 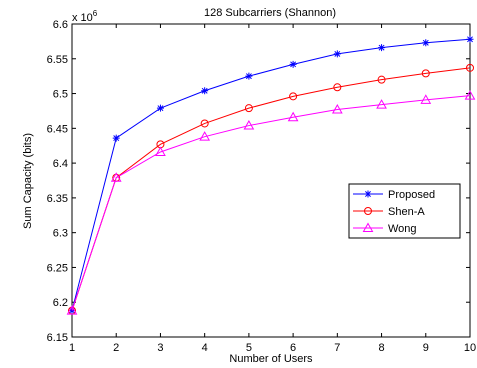 What do you see at coordinates (116, 348) in the screenshot?
I see `x-tick-label-2: 2` at bounding box center [116, 348].